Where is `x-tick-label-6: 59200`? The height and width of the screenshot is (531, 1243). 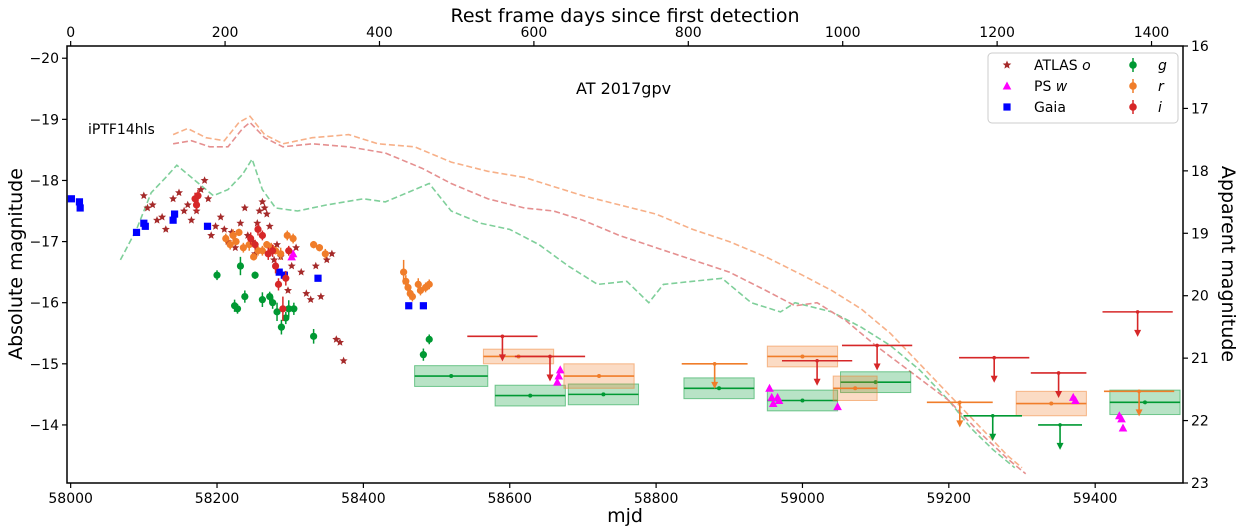 x-tick-label-6: 59200 is located at coordinates (949, 499).